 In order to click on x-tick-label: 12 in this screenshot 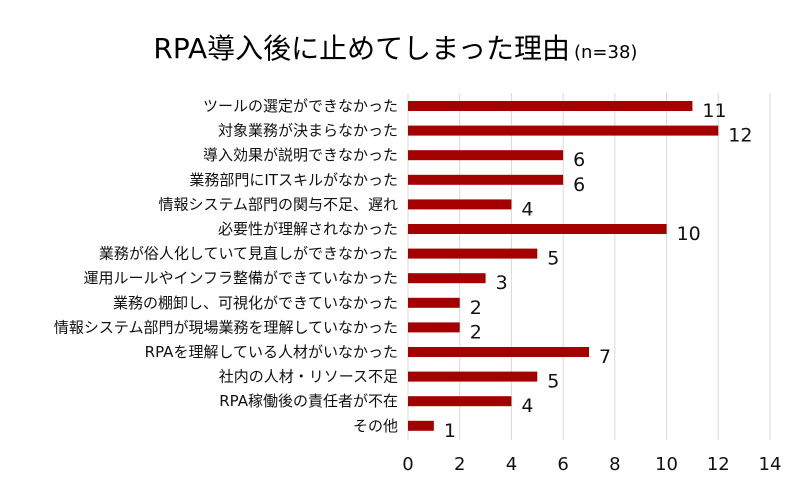, I will do `click(718, 464)`.